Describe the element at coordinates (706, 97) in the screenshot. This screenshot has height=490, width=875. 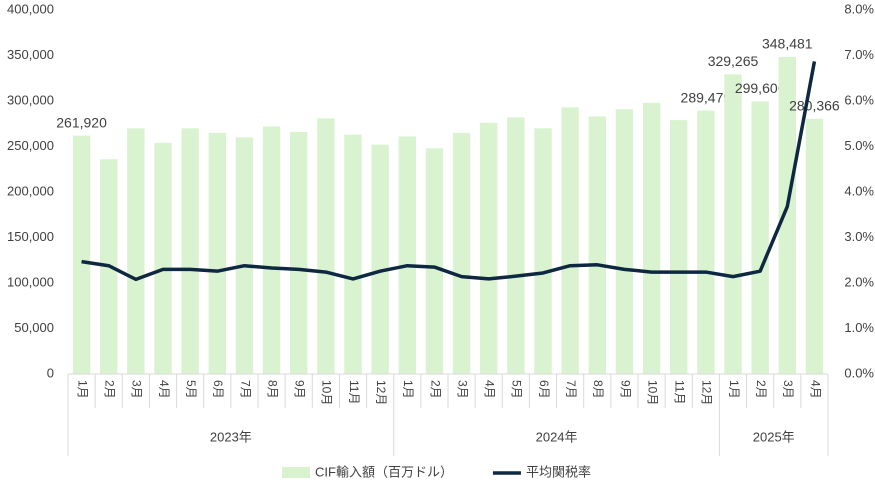
I see `value-label: 289,479` at that location.